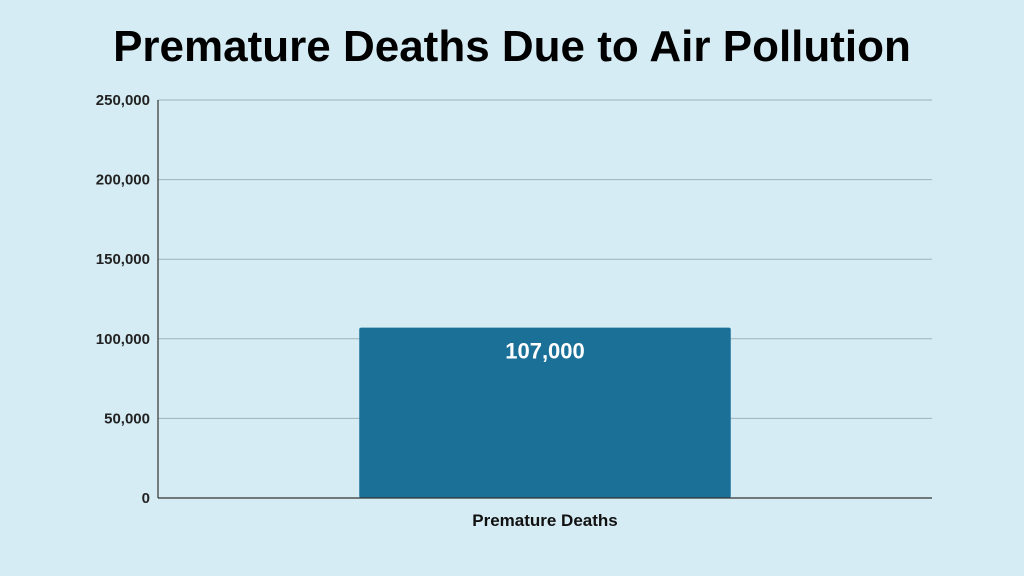 This screenshot has height=576, width=1024. Describe the element at coordinates (512, 46) in the screenshot. I see `chart-title: Premature Deaths Due to Air Pollution` at that location.